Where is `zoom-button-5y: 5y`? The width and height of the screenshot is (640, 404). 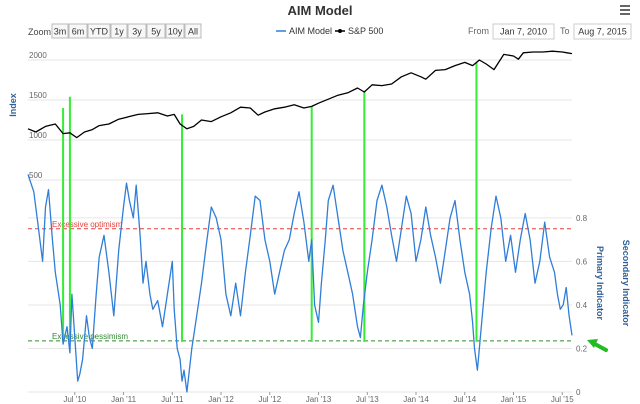
zoom-button-5y: 5y is located at coordinates (156, 31).